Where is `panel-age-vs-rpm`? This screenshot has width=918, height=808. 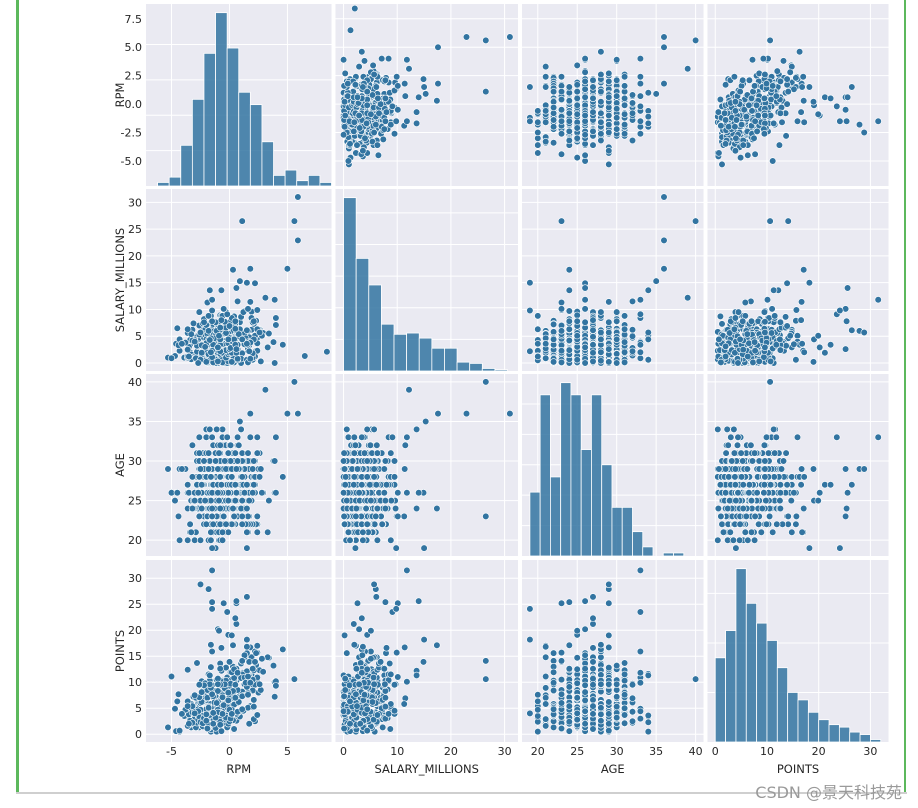
panel-age-vs-rpm is located at coordinates (239, 465).